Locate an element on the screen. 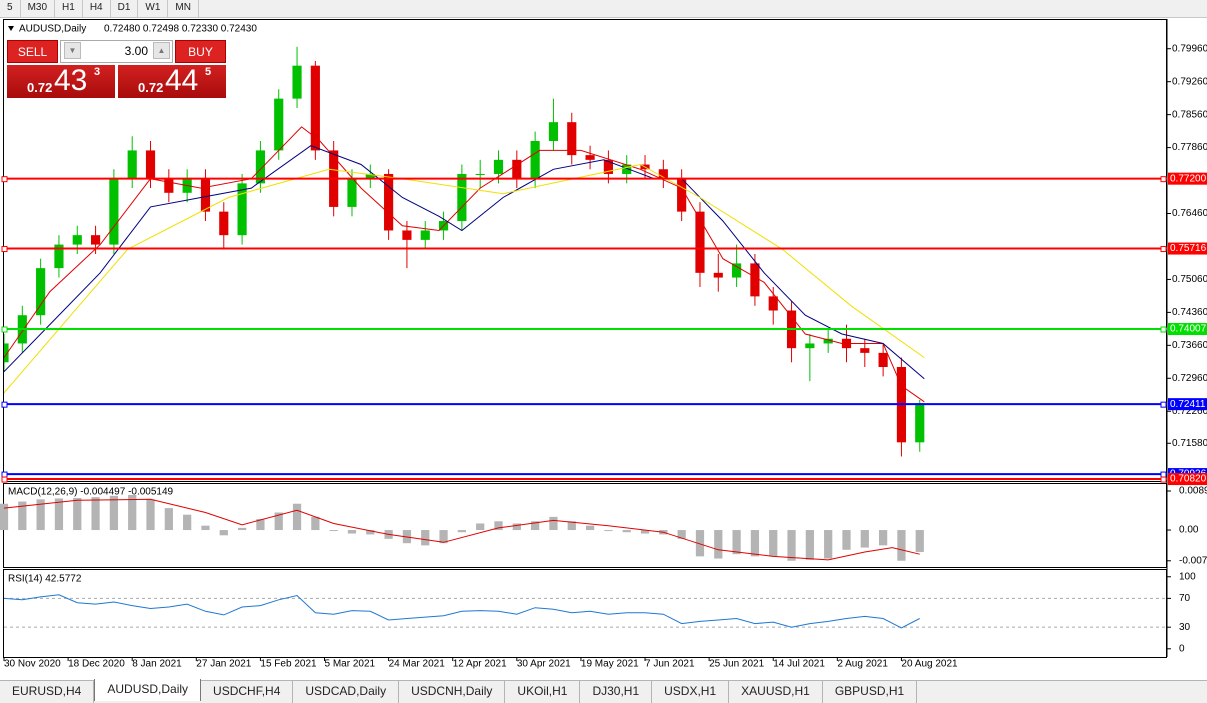 The image size is (1207, 703). bid-price: 0.72 43 3 is located at coordinates (61, 81).